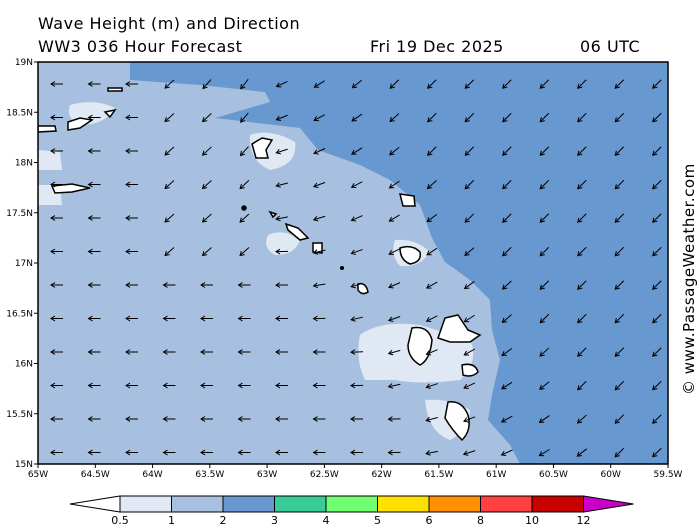 The width and height of the screenshot is (700, 525). I want to click on lat-label: 17.5N, so click(19, 214).